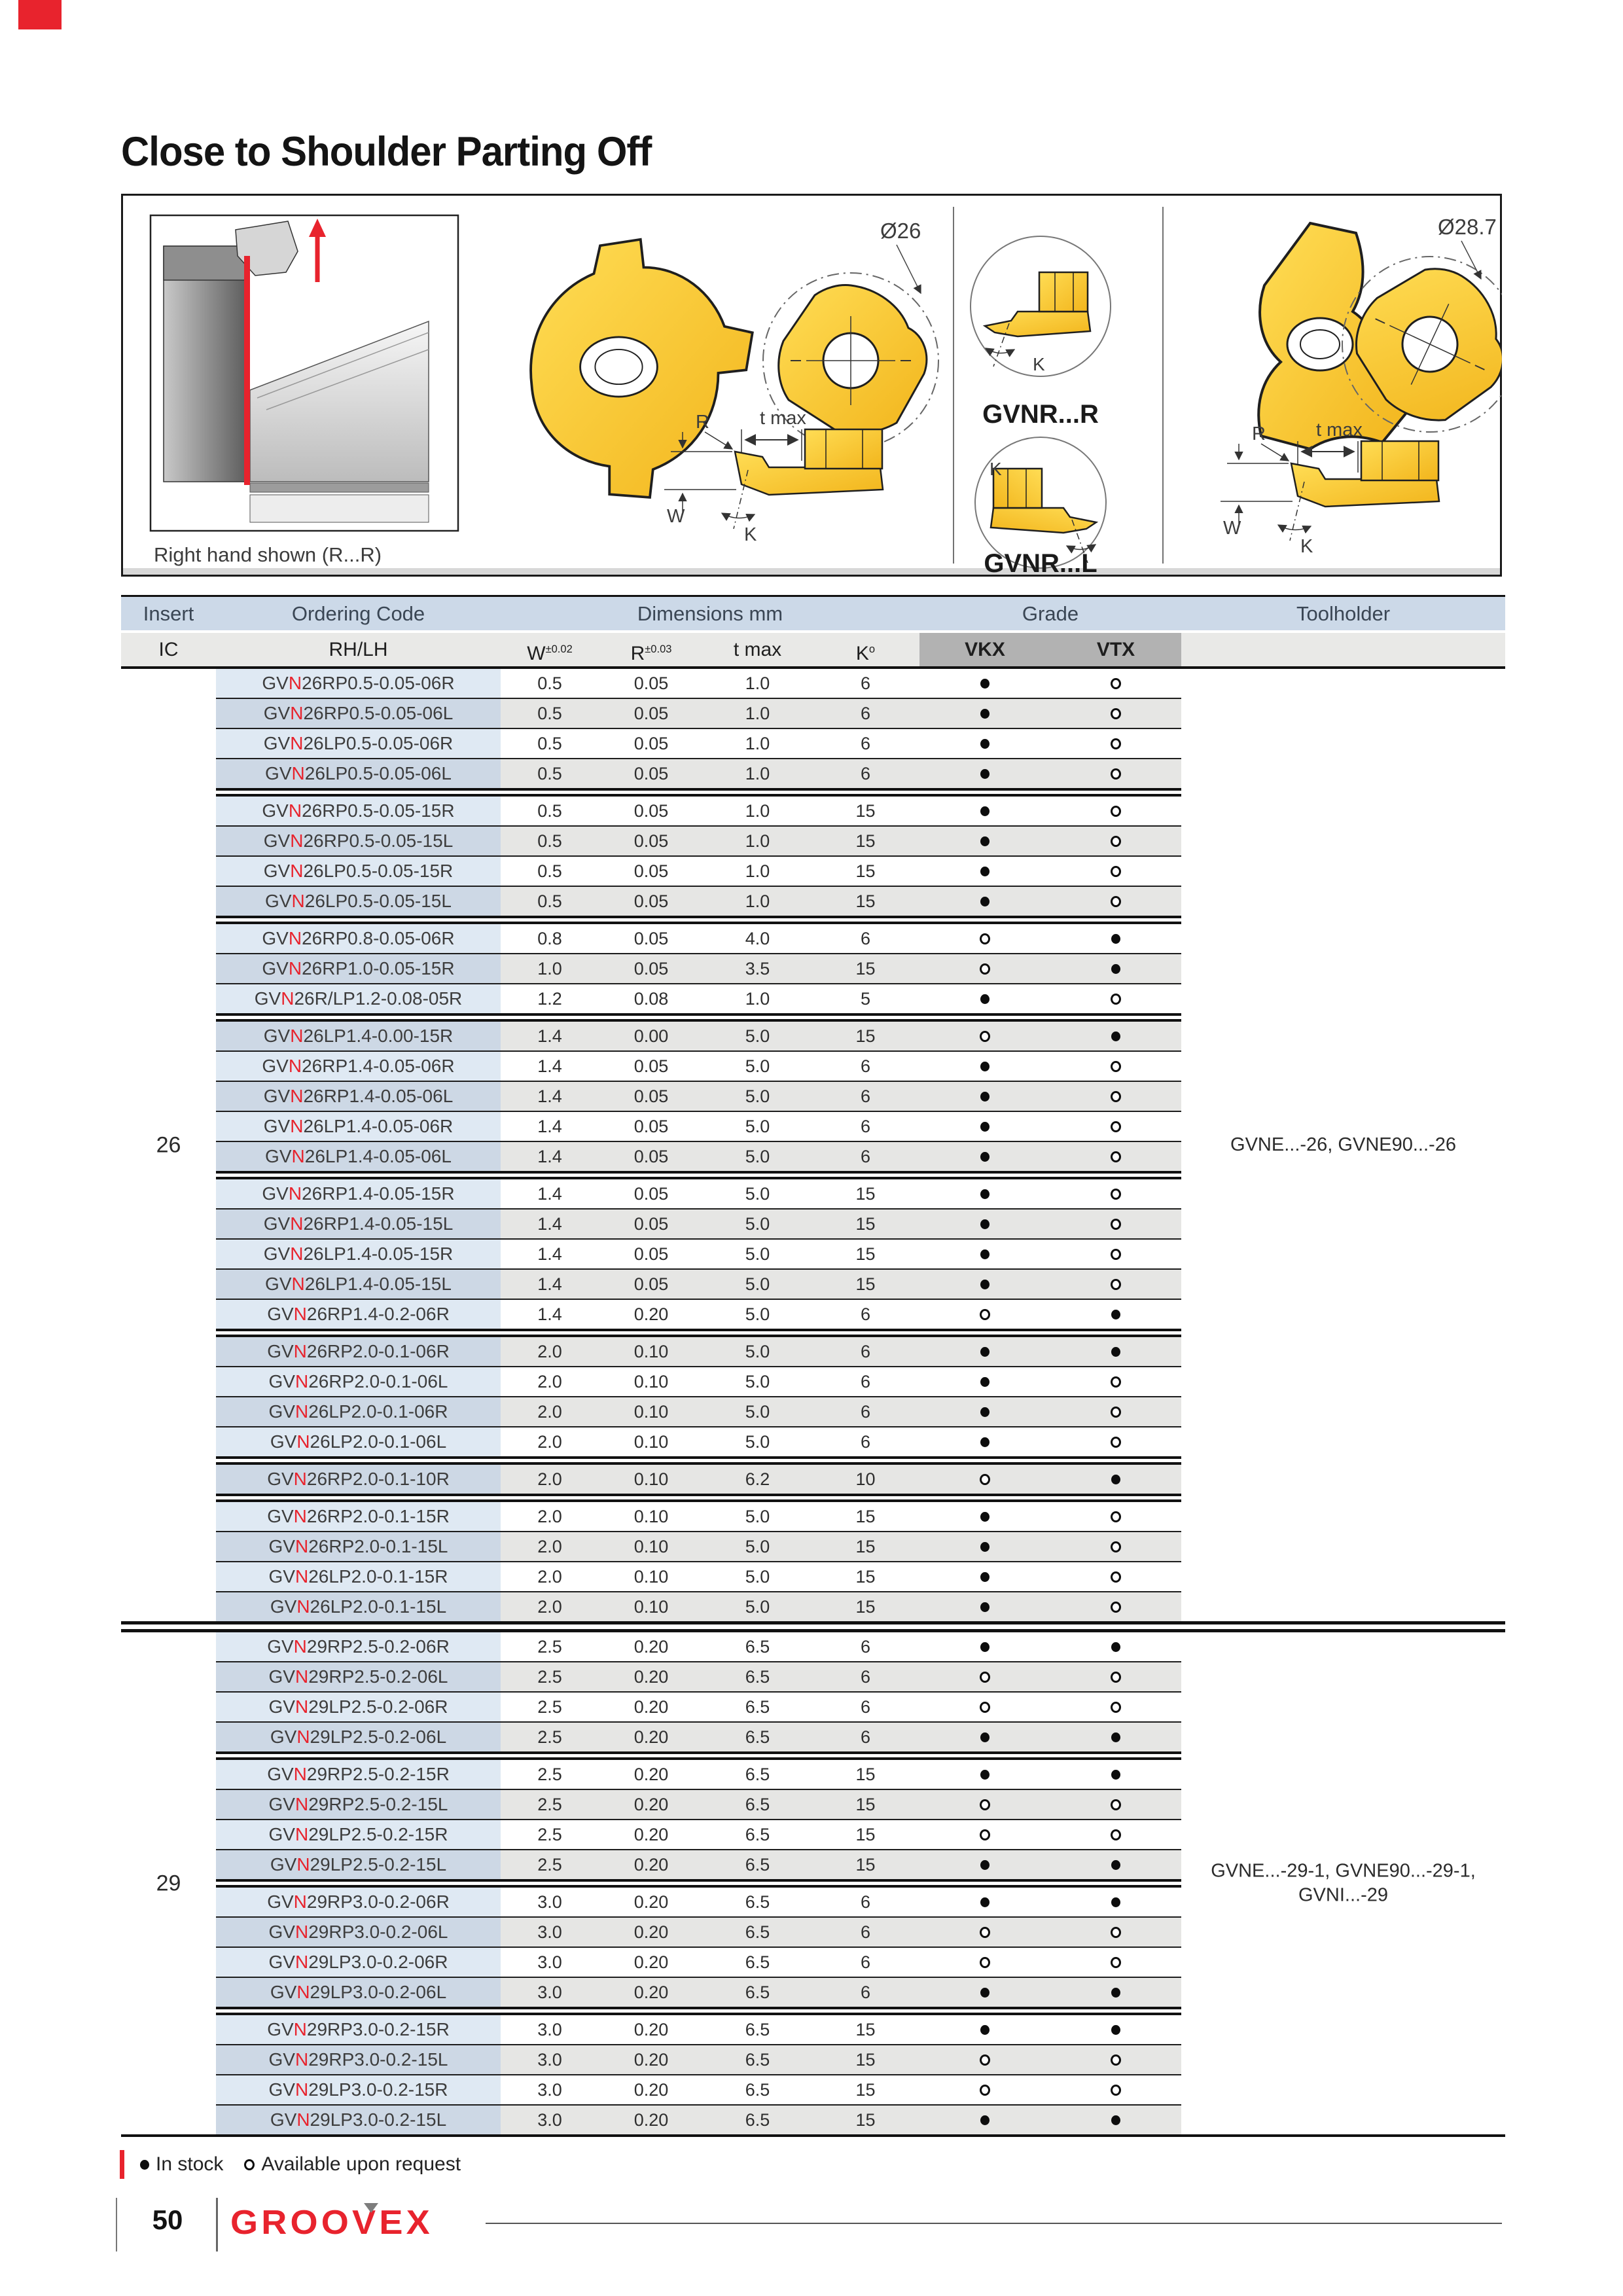 The image size is (1623, 2296). I want to click on page-title: Close to Shoulder Parting Off, so click(386, 152).